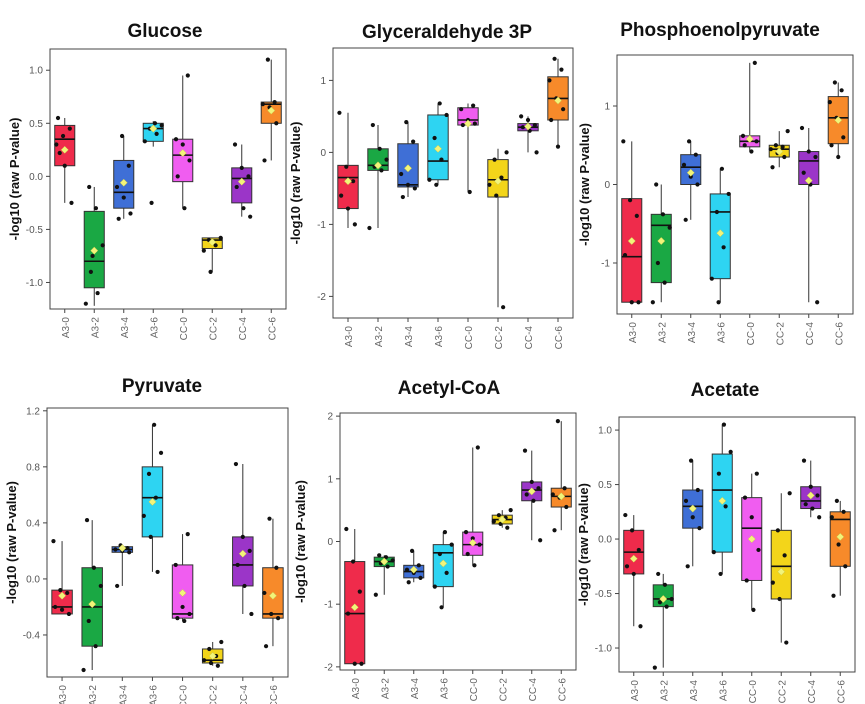 The image size is (865, 704). I want to click on y-tick-label: 0.0, so click(605, 540).